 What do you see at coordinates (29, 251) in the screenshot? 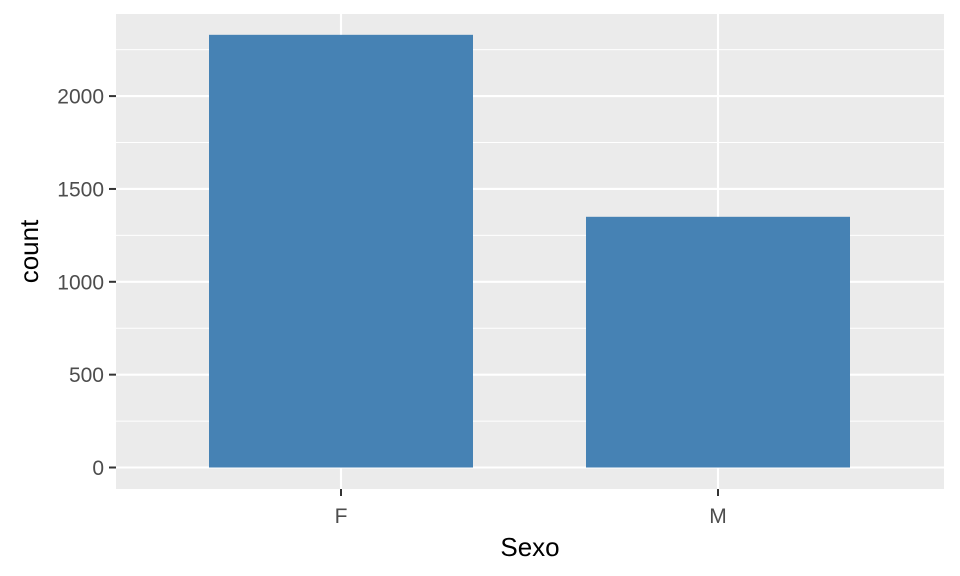
I see `y-axis-title: count` at bounding box center [29, 251].